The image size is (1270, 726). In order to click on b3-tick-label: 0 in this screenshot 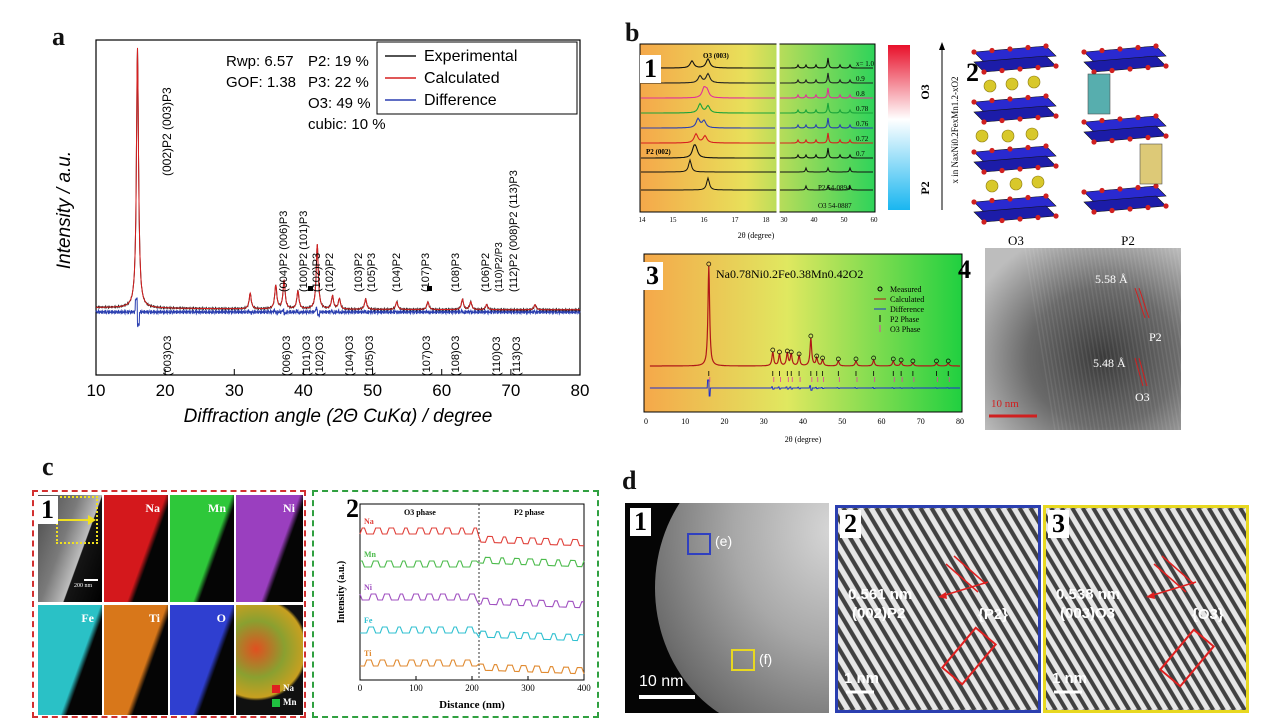, I will do `click(646, 421)`.